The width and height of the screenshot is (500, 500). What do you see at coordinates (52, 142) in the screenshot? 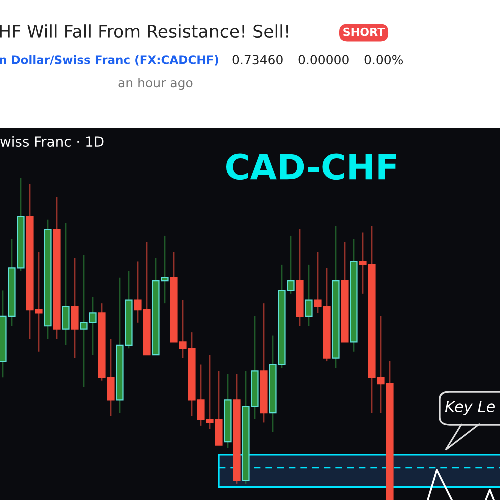
I see `chart-subtitle: wiss Franc · 1D` at bounding box center [52, 142].